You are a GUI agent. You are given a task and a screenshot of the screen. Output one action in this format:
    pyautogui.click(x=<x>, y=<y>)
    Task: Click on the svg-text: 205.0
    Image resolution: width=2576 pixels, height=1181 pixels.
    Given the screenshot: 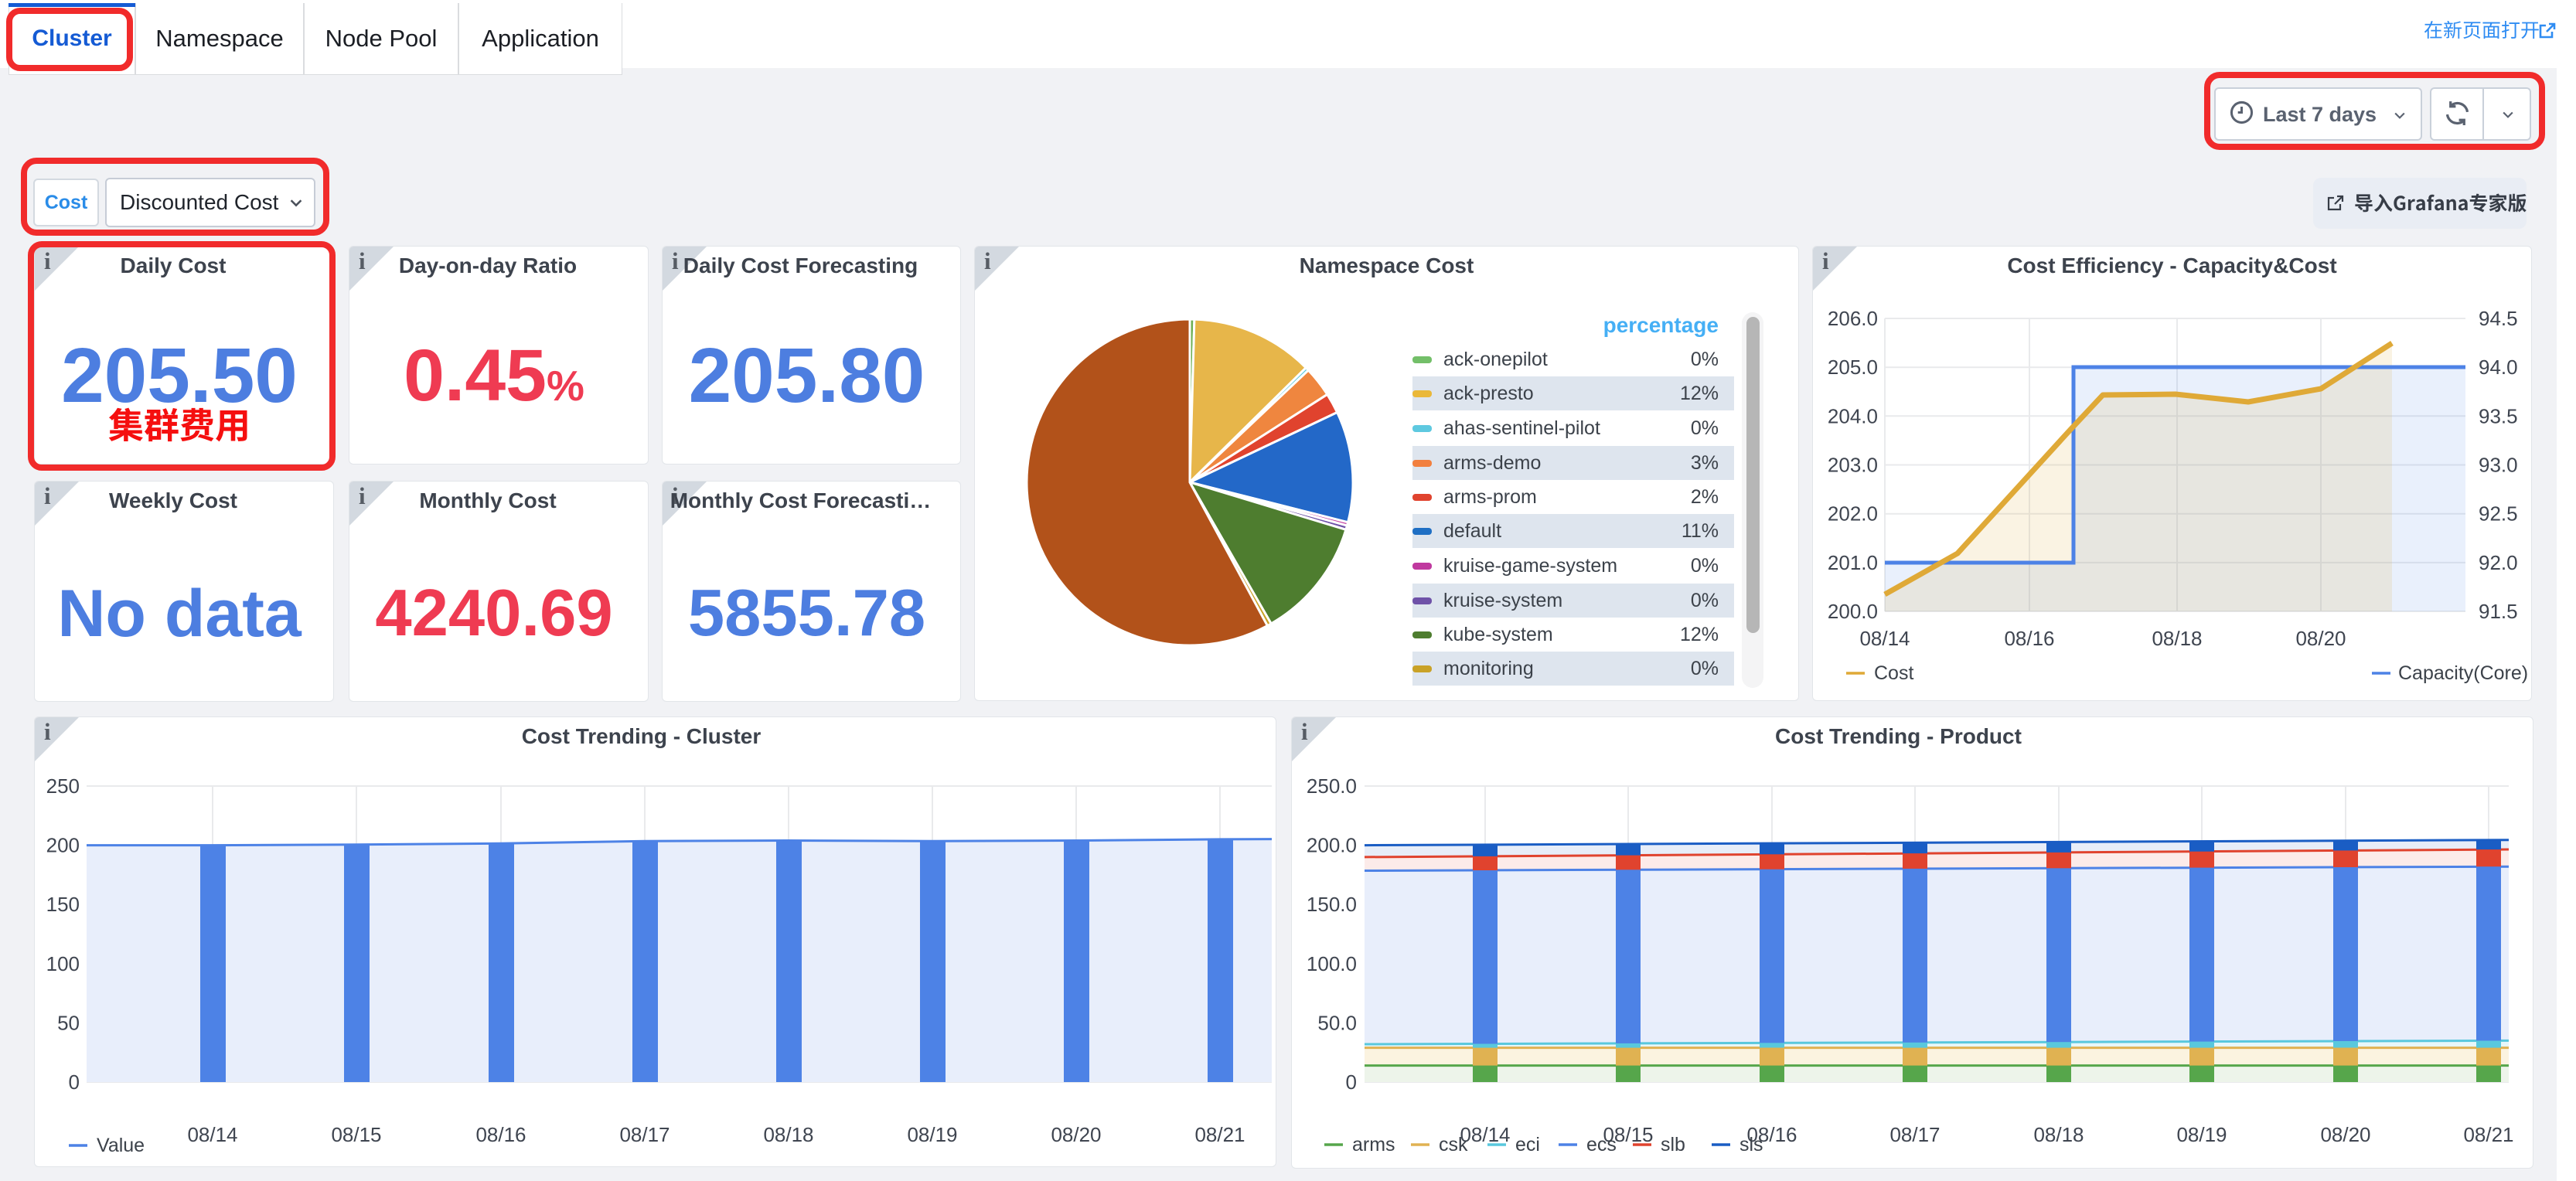 What is the action you would take?
    pyautogui.click(x=1853, y=367)
    